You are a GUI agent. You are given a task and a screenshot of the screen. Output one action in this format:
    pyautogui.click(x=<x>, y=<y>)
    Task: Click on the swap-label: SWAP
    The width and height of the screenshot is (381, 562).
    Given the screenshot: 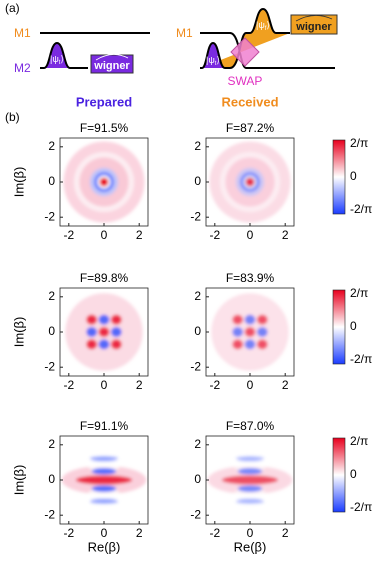 What is the action you would take?
    pyautogui.click(x=245, y=81)
    